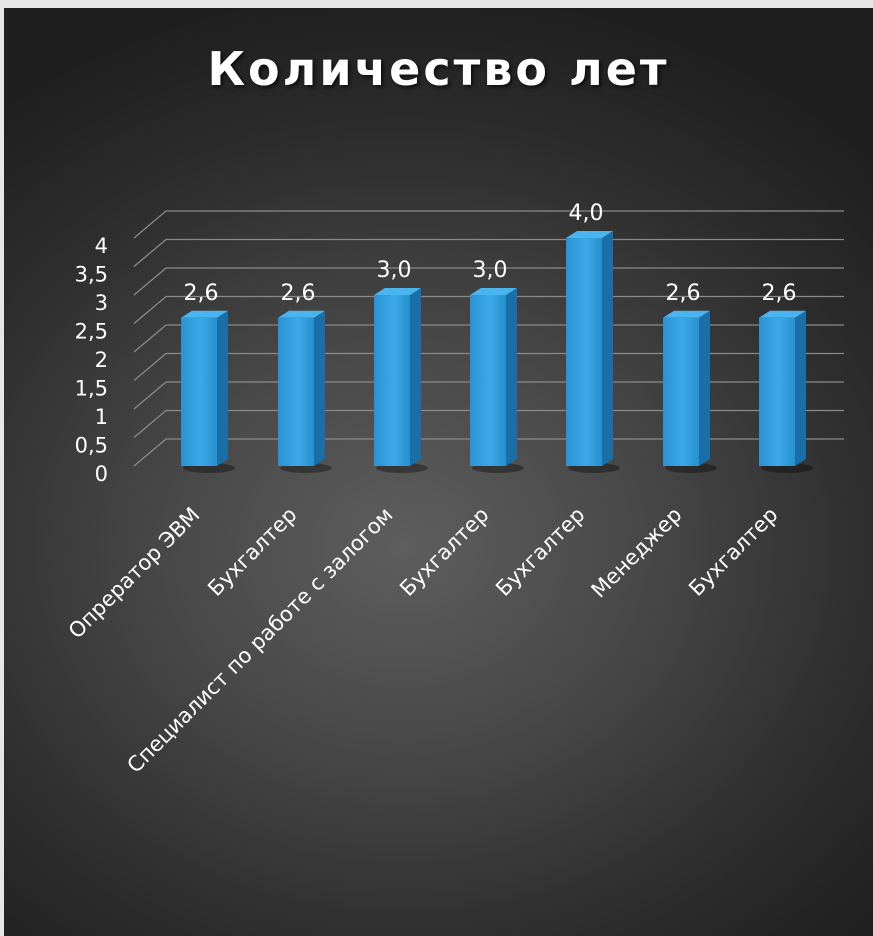 The image size is (873, 936). Describe the element at coordinates (91, 446) in the screenshot. I see `y-tick-label: 0,5` at that location.